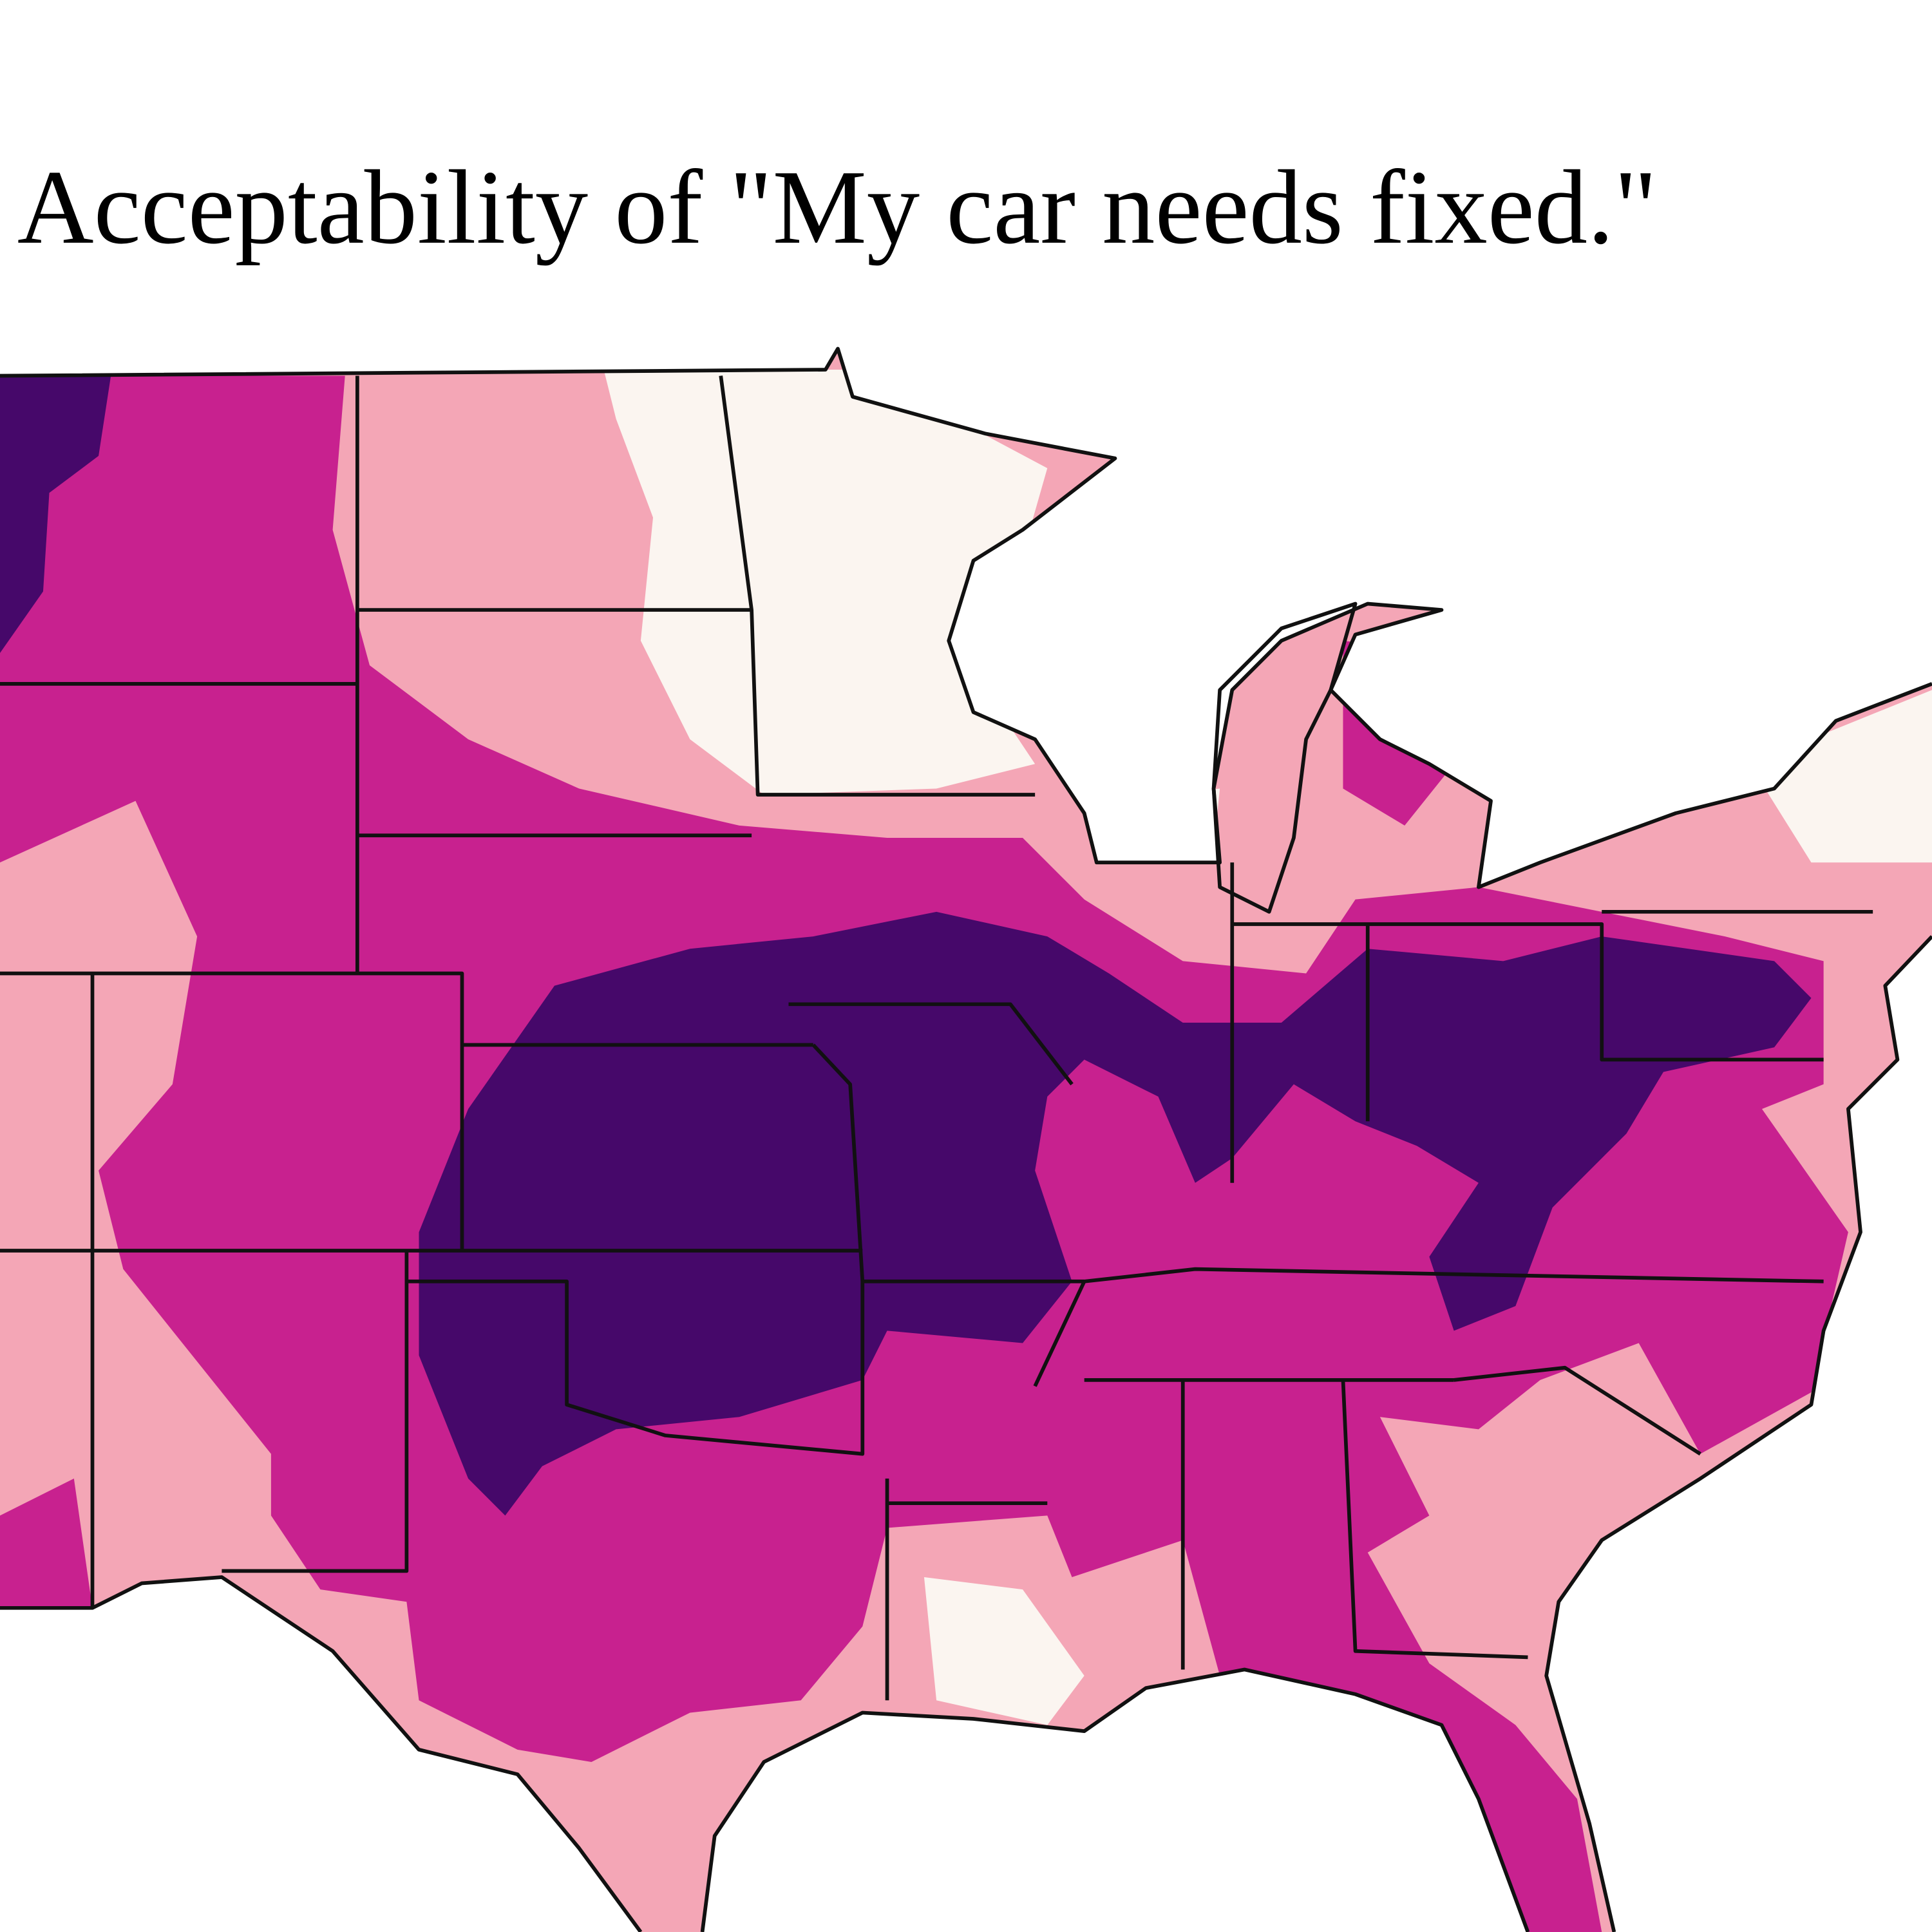  What do you see at coordinates (838, 207) in the screenshot?
I see `map-title: Acceptability of "My car needs fixed."` at bounding box center [838, 207].